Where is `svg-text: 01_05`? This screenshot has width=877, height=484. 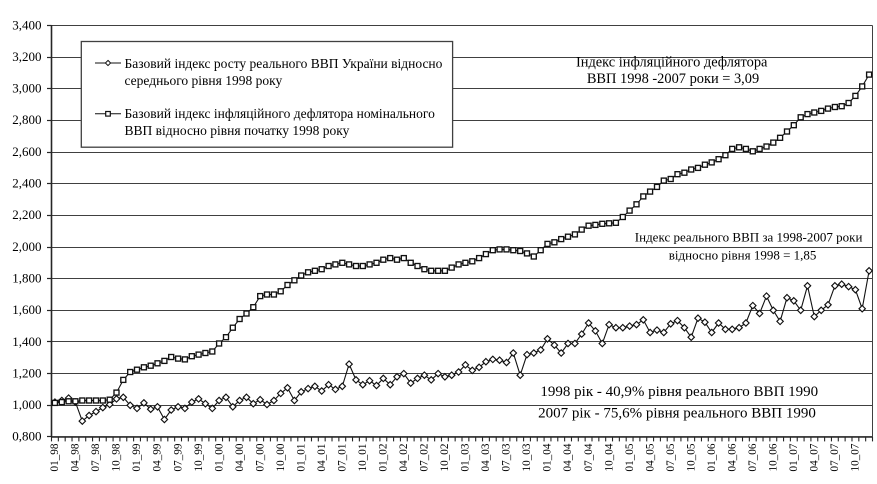
svg-text: 01_05 is located at coordinates (630, 457).